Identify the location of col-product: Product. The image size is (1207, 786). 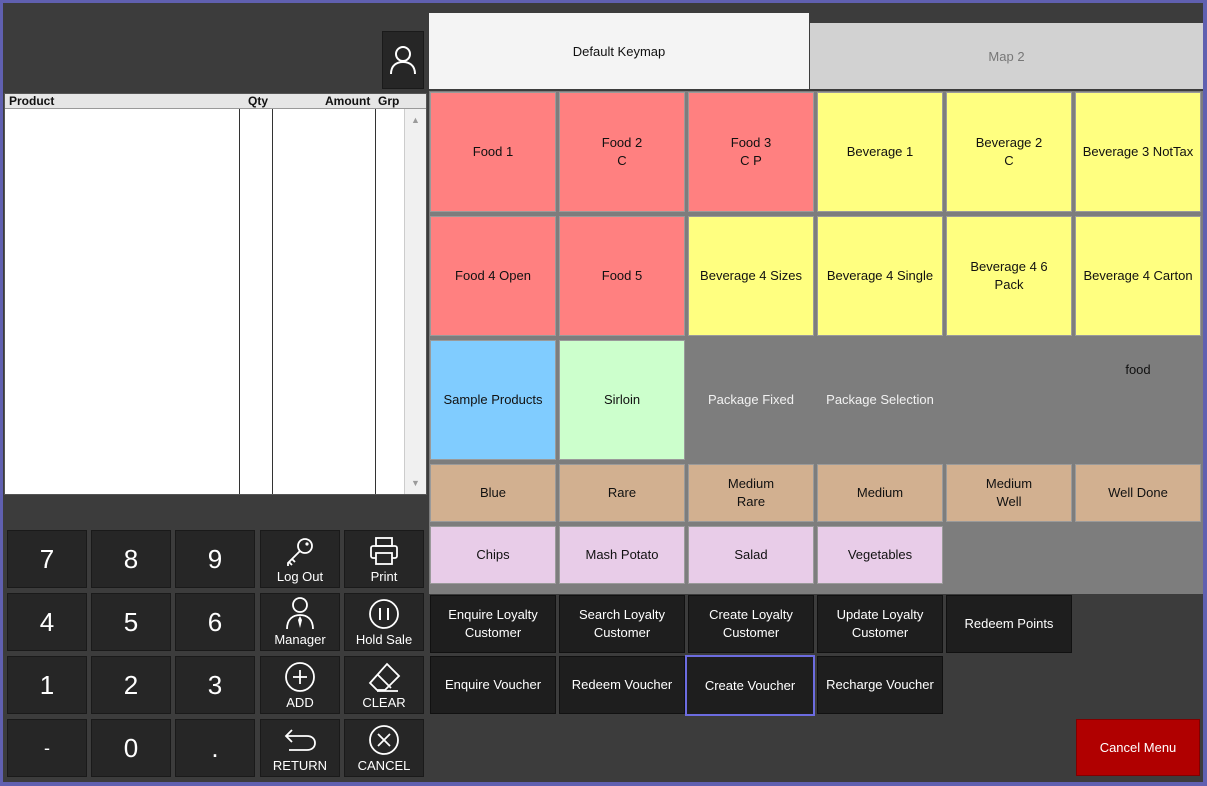
(32, 101).